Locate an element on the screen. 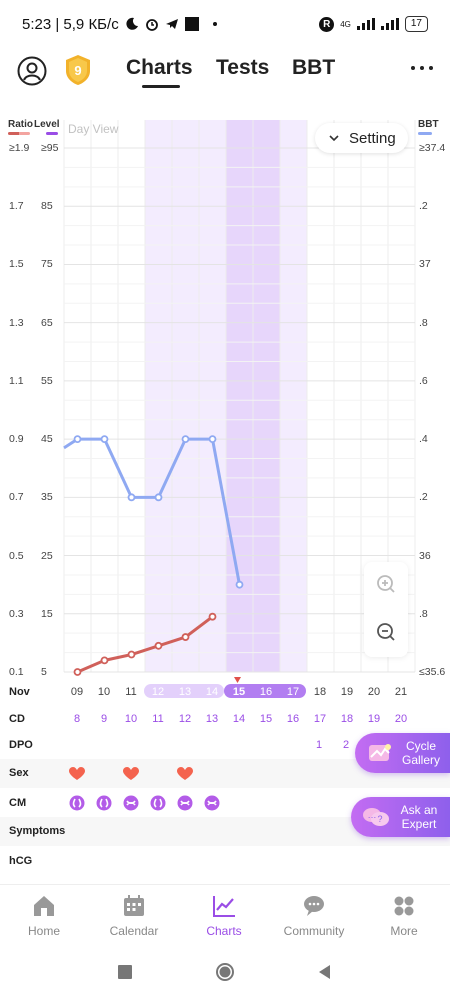 Image resolution: width=450 pixels, height=1000 pixels. tab-charts: Charts is located at coordinates (159, 67).